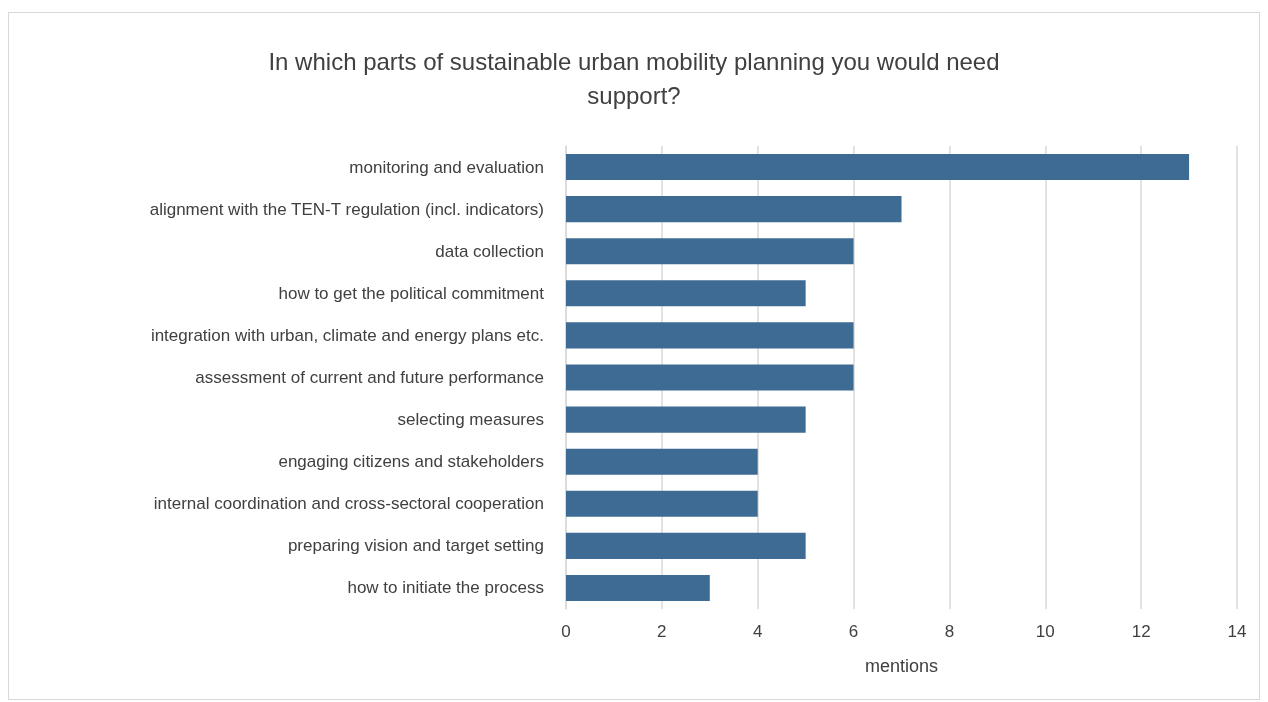 This screenshot has width=1268, height=702. What do you see at coordinates (566, 631) in the screenshot?
I see `x-tick-label: 0` at bounding box center [566, 631].